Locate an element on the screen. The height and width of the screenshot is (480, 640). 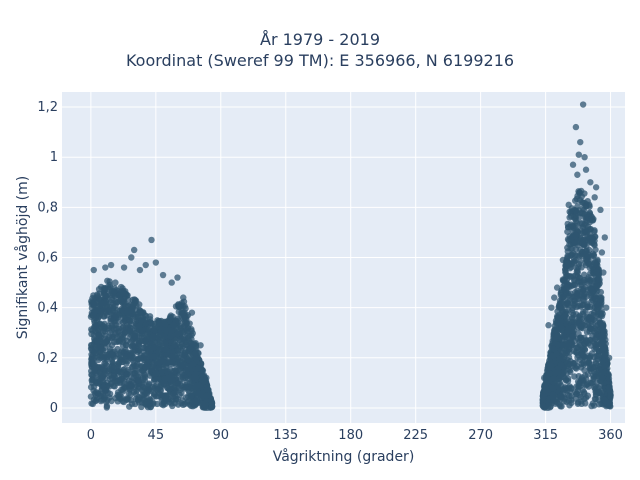
y-axis-ticks: 0 0,2 0,4 0,6 0,8 1 1,2 is located at coordinates (47, 258).